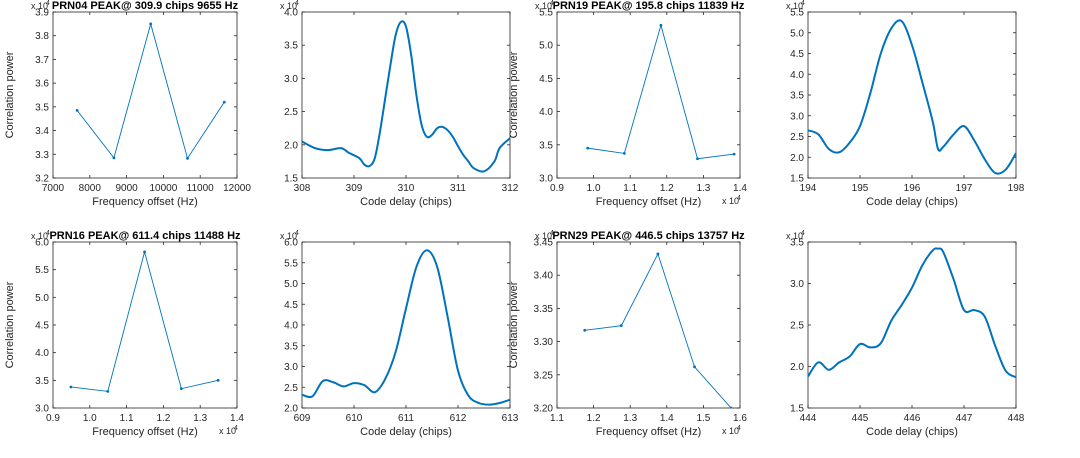  I want to click on series-line, so click(406, 96).